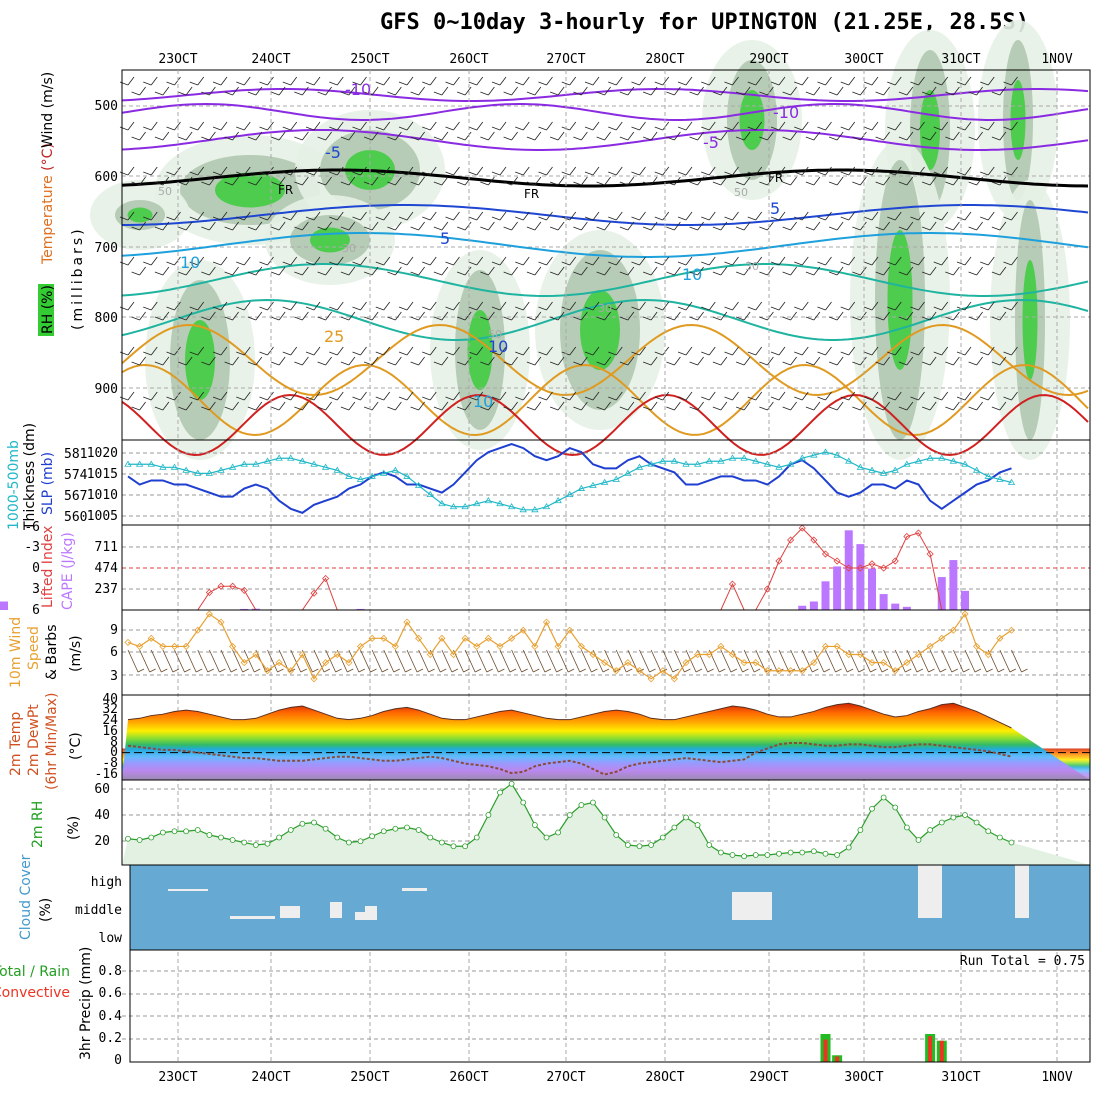 The height and width of the screenshot is (1100, 1100). Describe the element at coordinates (102, 516) in the screenshot. I see `slp-tick: 1005` at that location.